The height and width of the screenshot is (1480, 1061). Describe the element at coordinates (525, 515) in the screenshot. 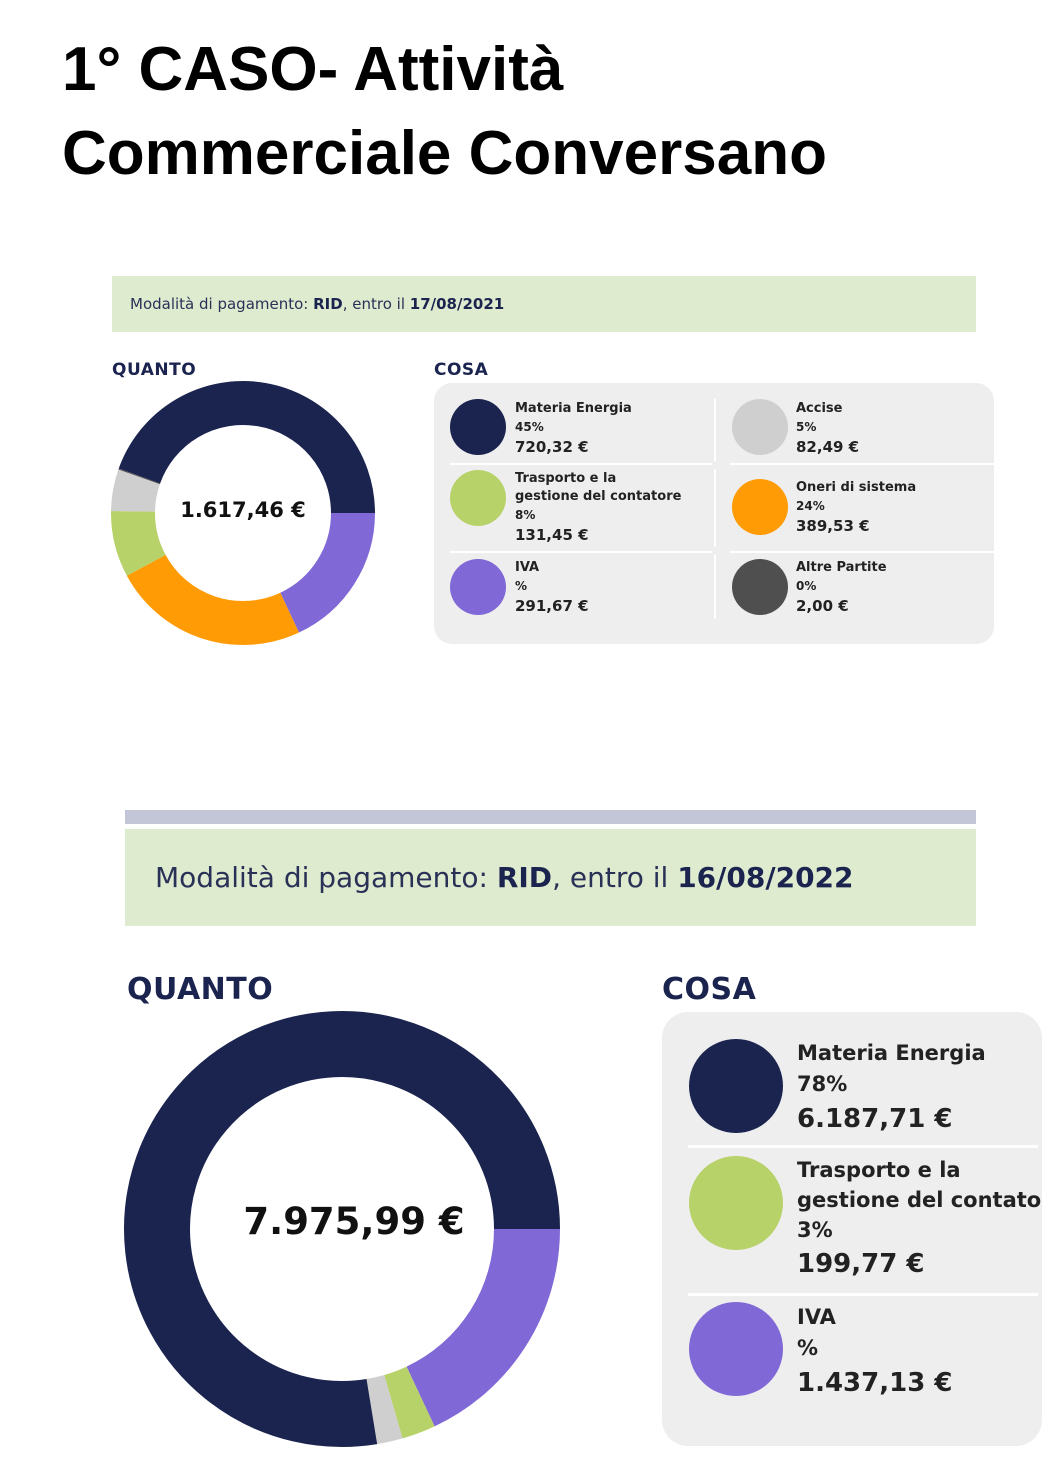

I see `legend-percent: 8%` at that location.